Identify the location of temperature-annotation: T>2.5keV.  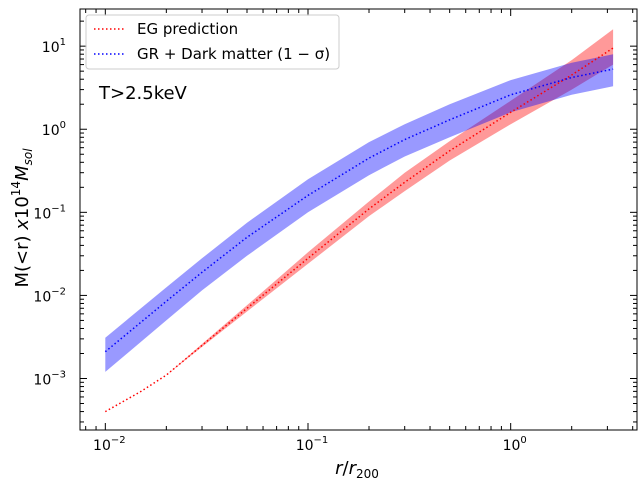
(143, 93).